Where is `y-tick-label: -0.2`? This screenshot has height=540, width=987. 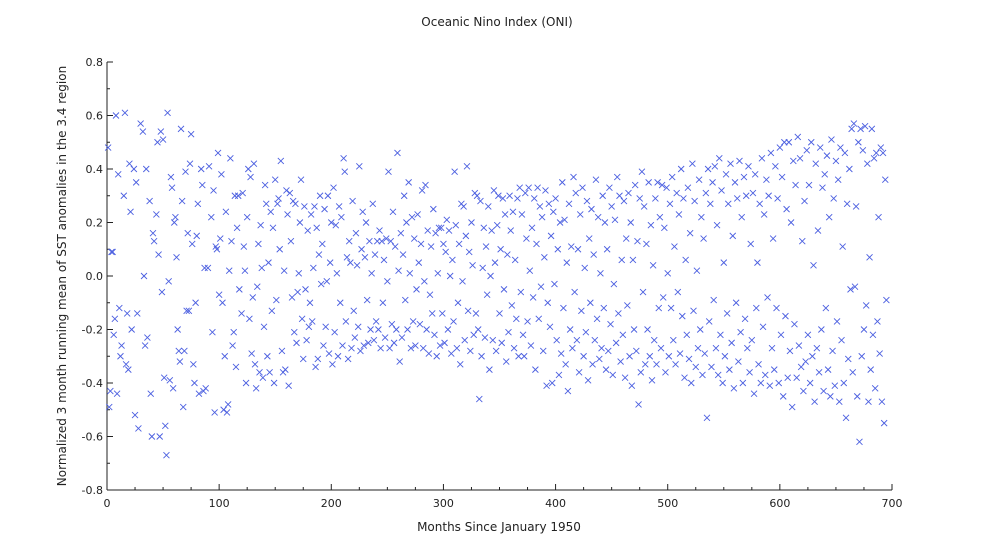 y-tick-label: -0.2 is located at coordinates (92, 330).